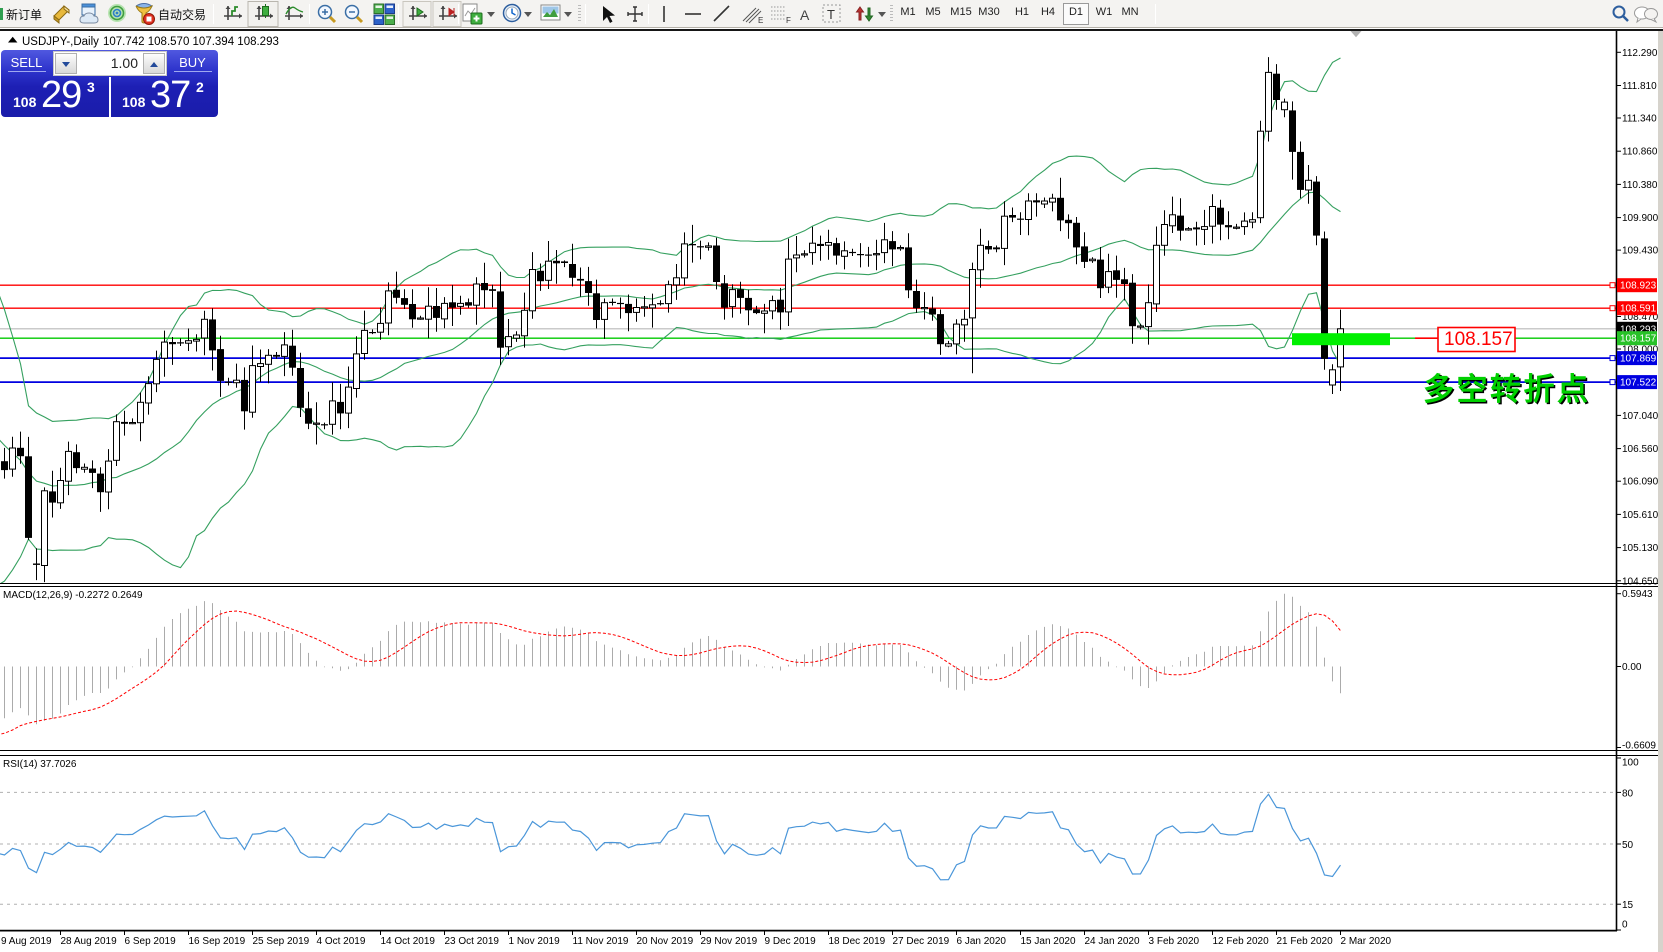 The image size is (1663, 952). Describe the element at coordinates (472, 941) in the screenshot. I see `svg-text: 23 Oct 2019` at that location.